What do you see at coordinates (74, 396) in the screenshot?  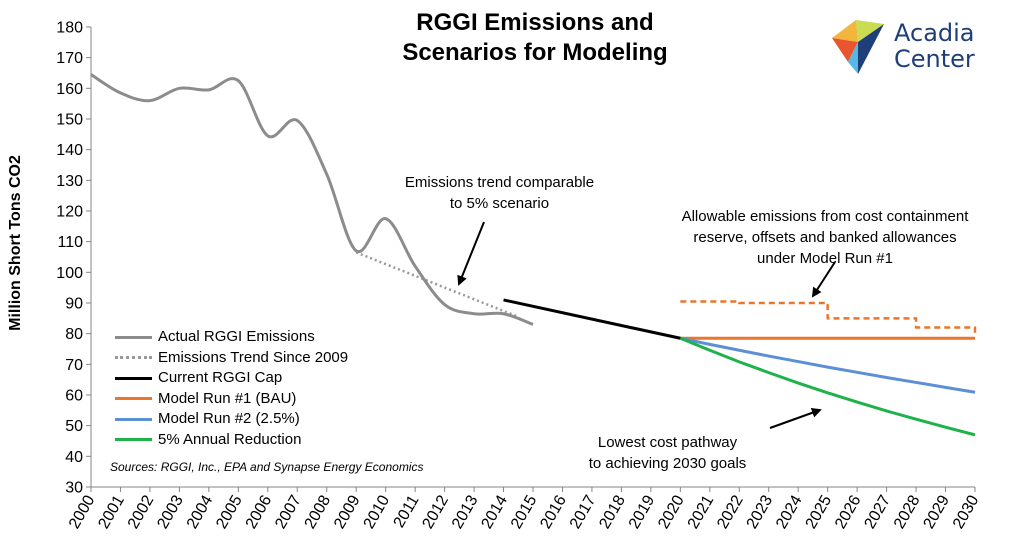 I see `y-tick-label: 60` at bounding box center [74, 396].